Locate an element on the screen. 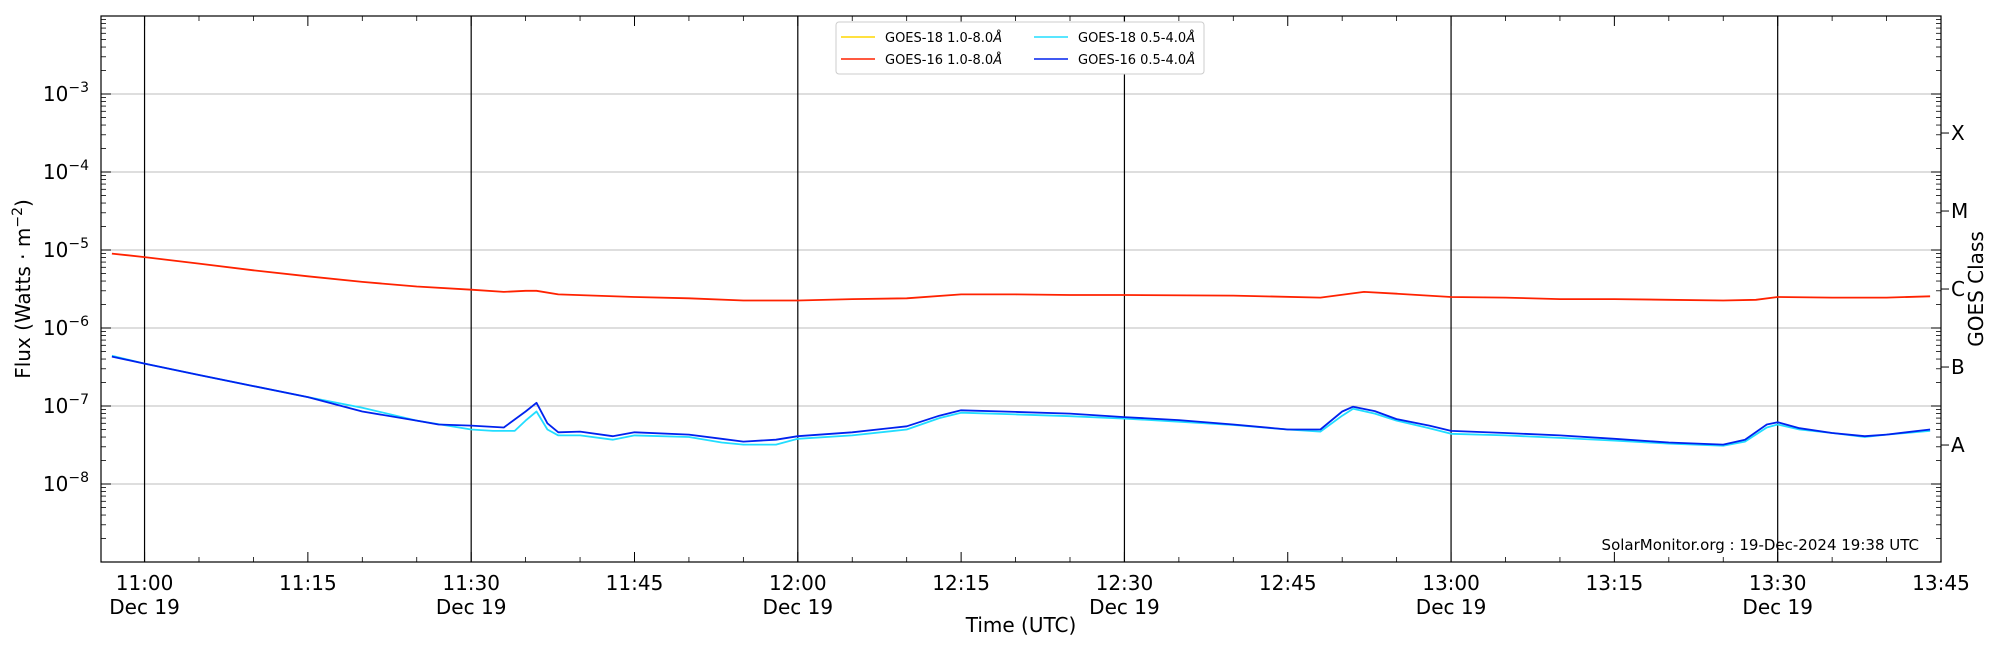 Image resolution: width=2000 pixels, height=650 pixels. x-tick-label: 13:45 is located at coordinates (1941, 583).